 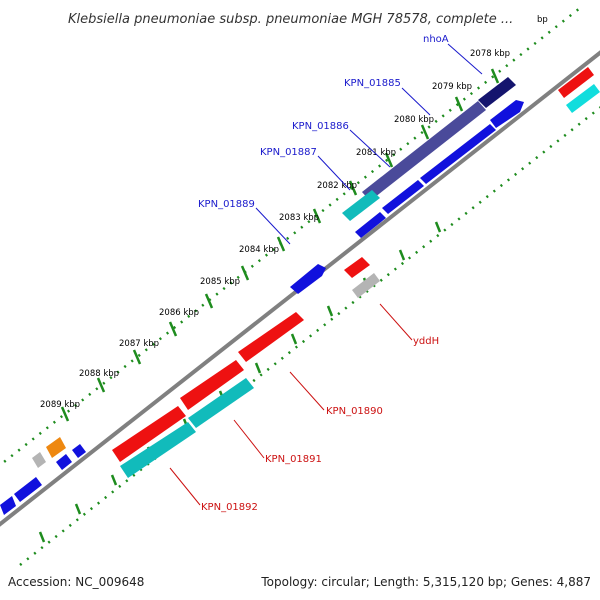 What do you see at coordinates (60, 405) in the screenshot?
I see `tick-label-2089: 2089 kbp` at bounding box center [60, 405].